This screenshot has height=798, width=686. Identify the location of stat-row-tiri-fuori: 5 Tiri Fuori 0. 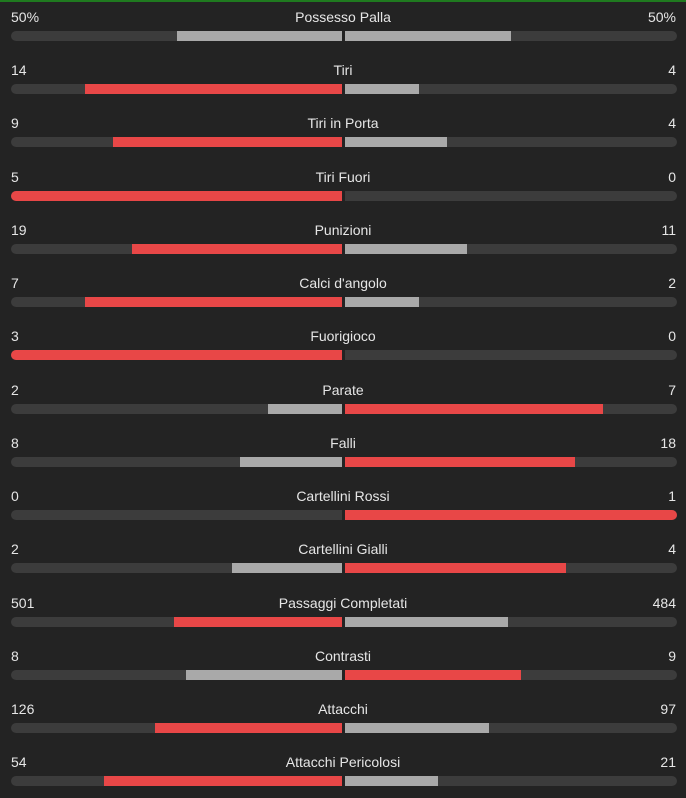
(343, 186).